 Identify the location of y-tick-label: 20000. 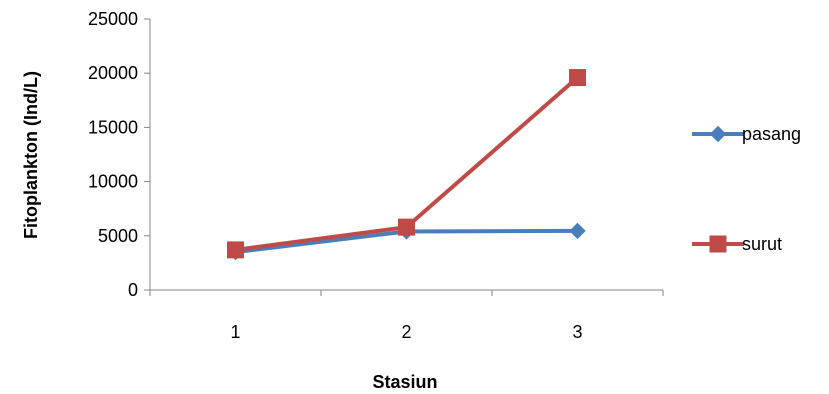
(113, 73).